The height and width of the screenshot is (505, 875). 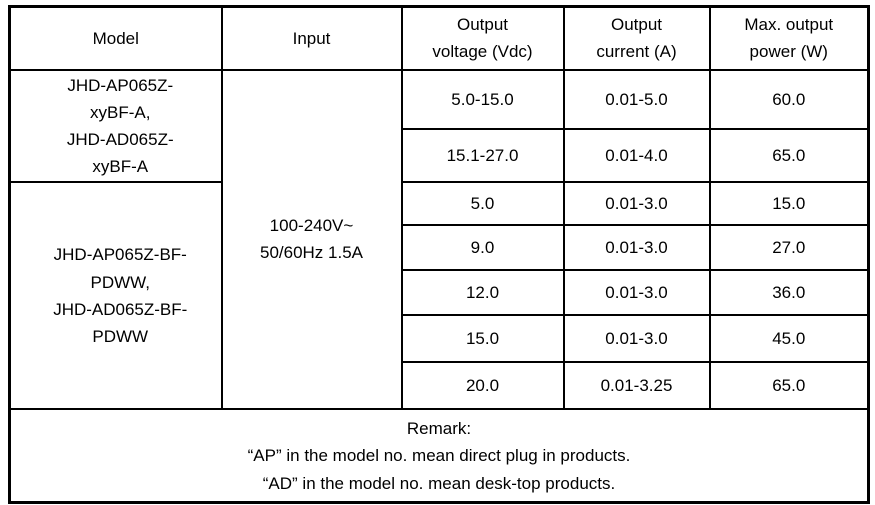 I want to click on table-row: 12.0 0.01-3.0 36.0, so click(x=440, y=293).